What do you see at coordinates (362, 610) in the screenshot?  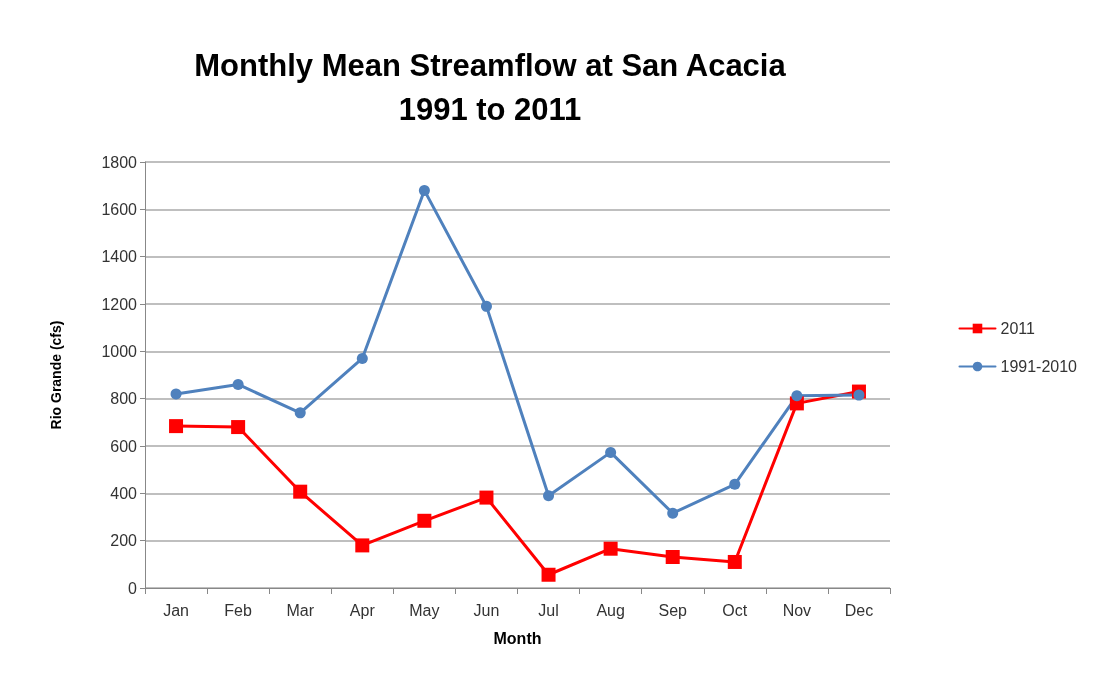 I see `x-tick-label: Apr` at bounding box center [362, 610].